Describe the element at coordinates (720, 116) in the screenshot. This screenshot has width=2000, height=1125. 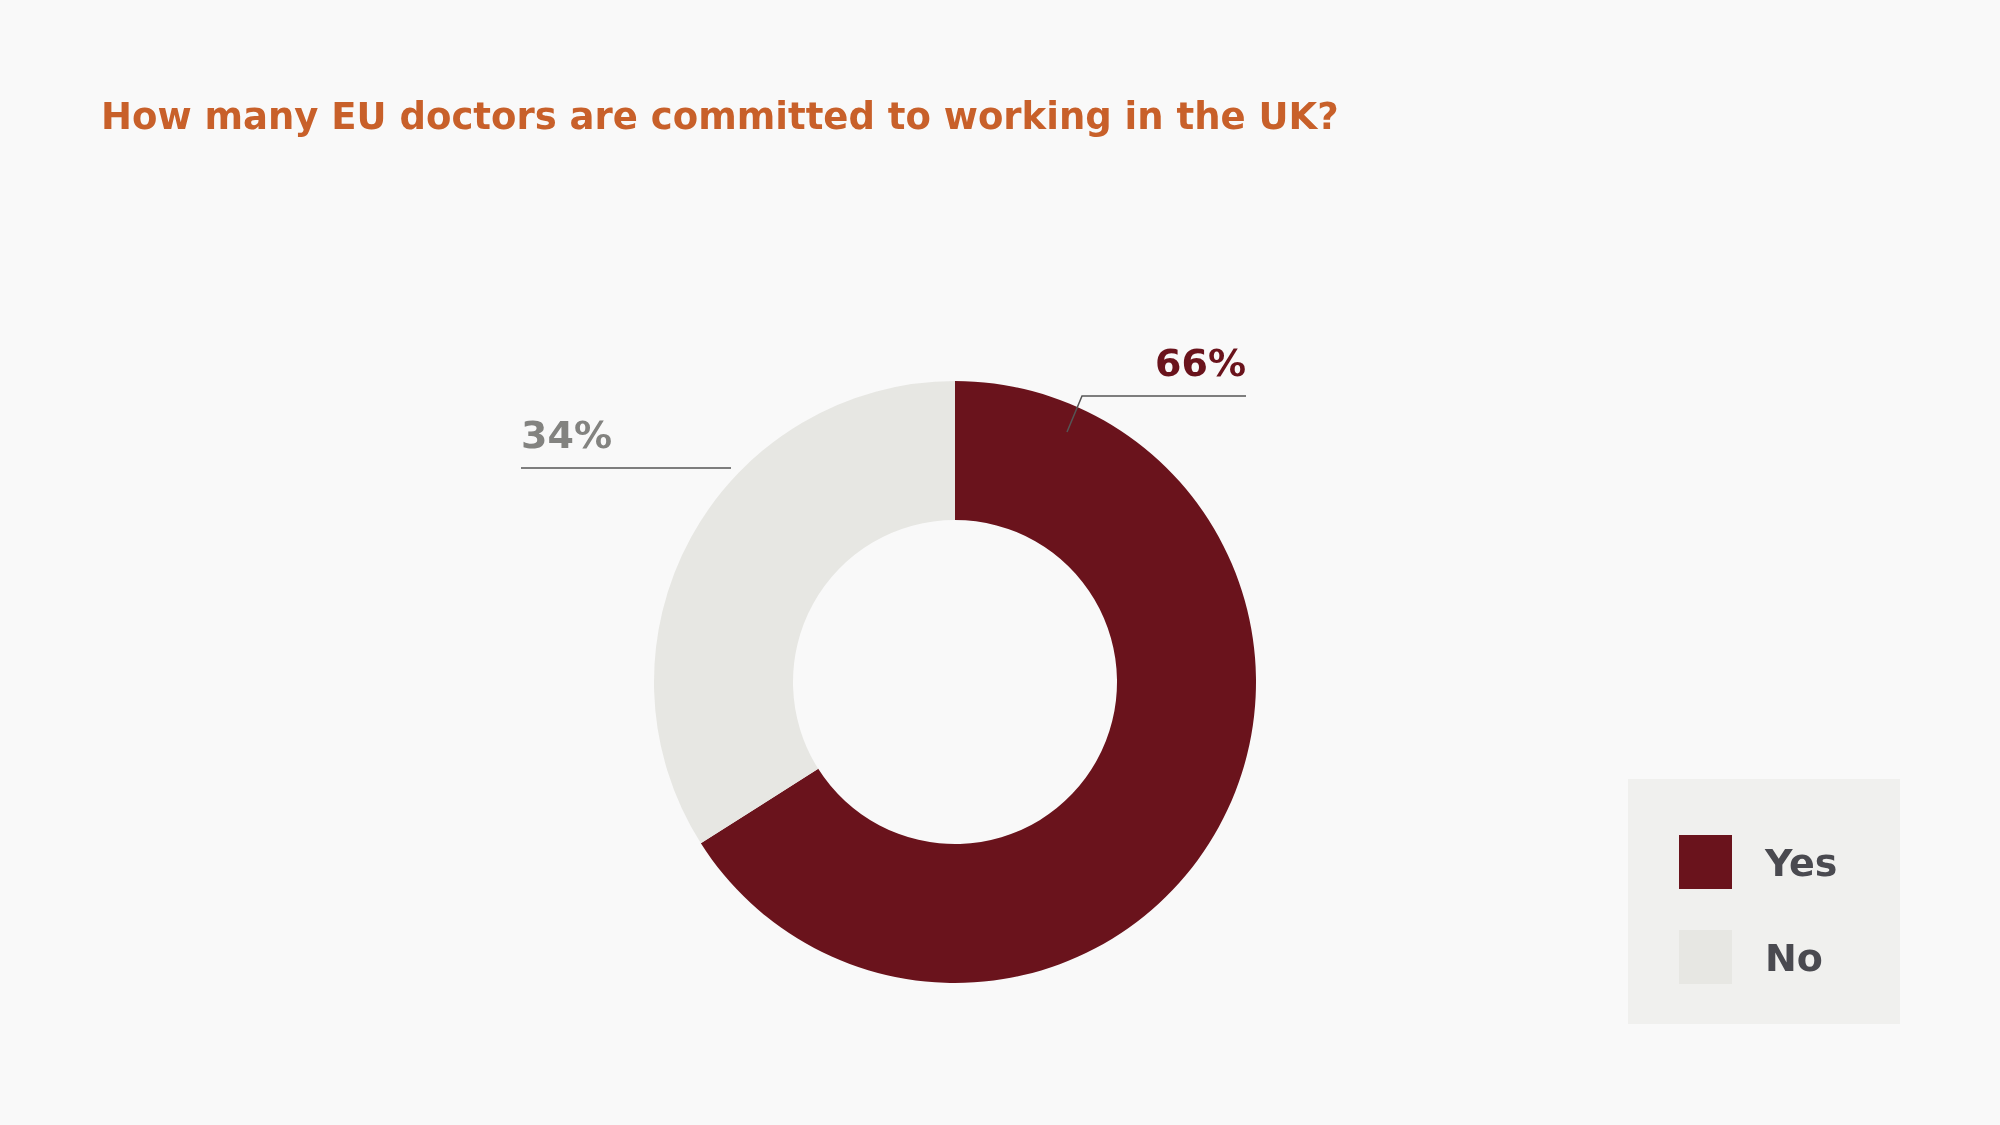
I see `chart-title: How many EU doctors are committed to working in the UK?` at that location.